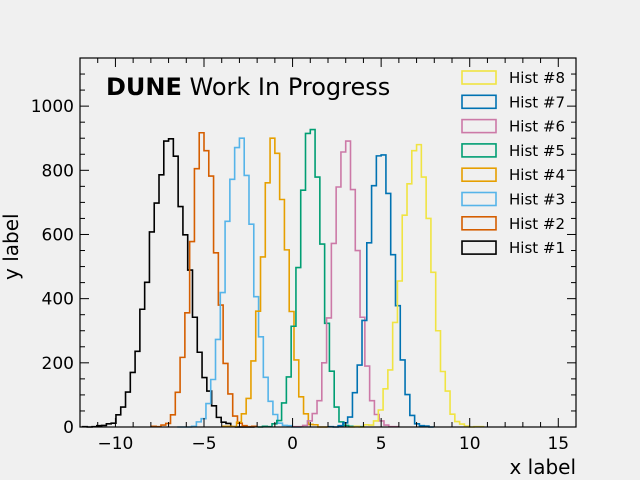 Image resolution: width=640 pixels, height=480 pixels. I want to click on legend-item: Hist #3, so click(513, 200).